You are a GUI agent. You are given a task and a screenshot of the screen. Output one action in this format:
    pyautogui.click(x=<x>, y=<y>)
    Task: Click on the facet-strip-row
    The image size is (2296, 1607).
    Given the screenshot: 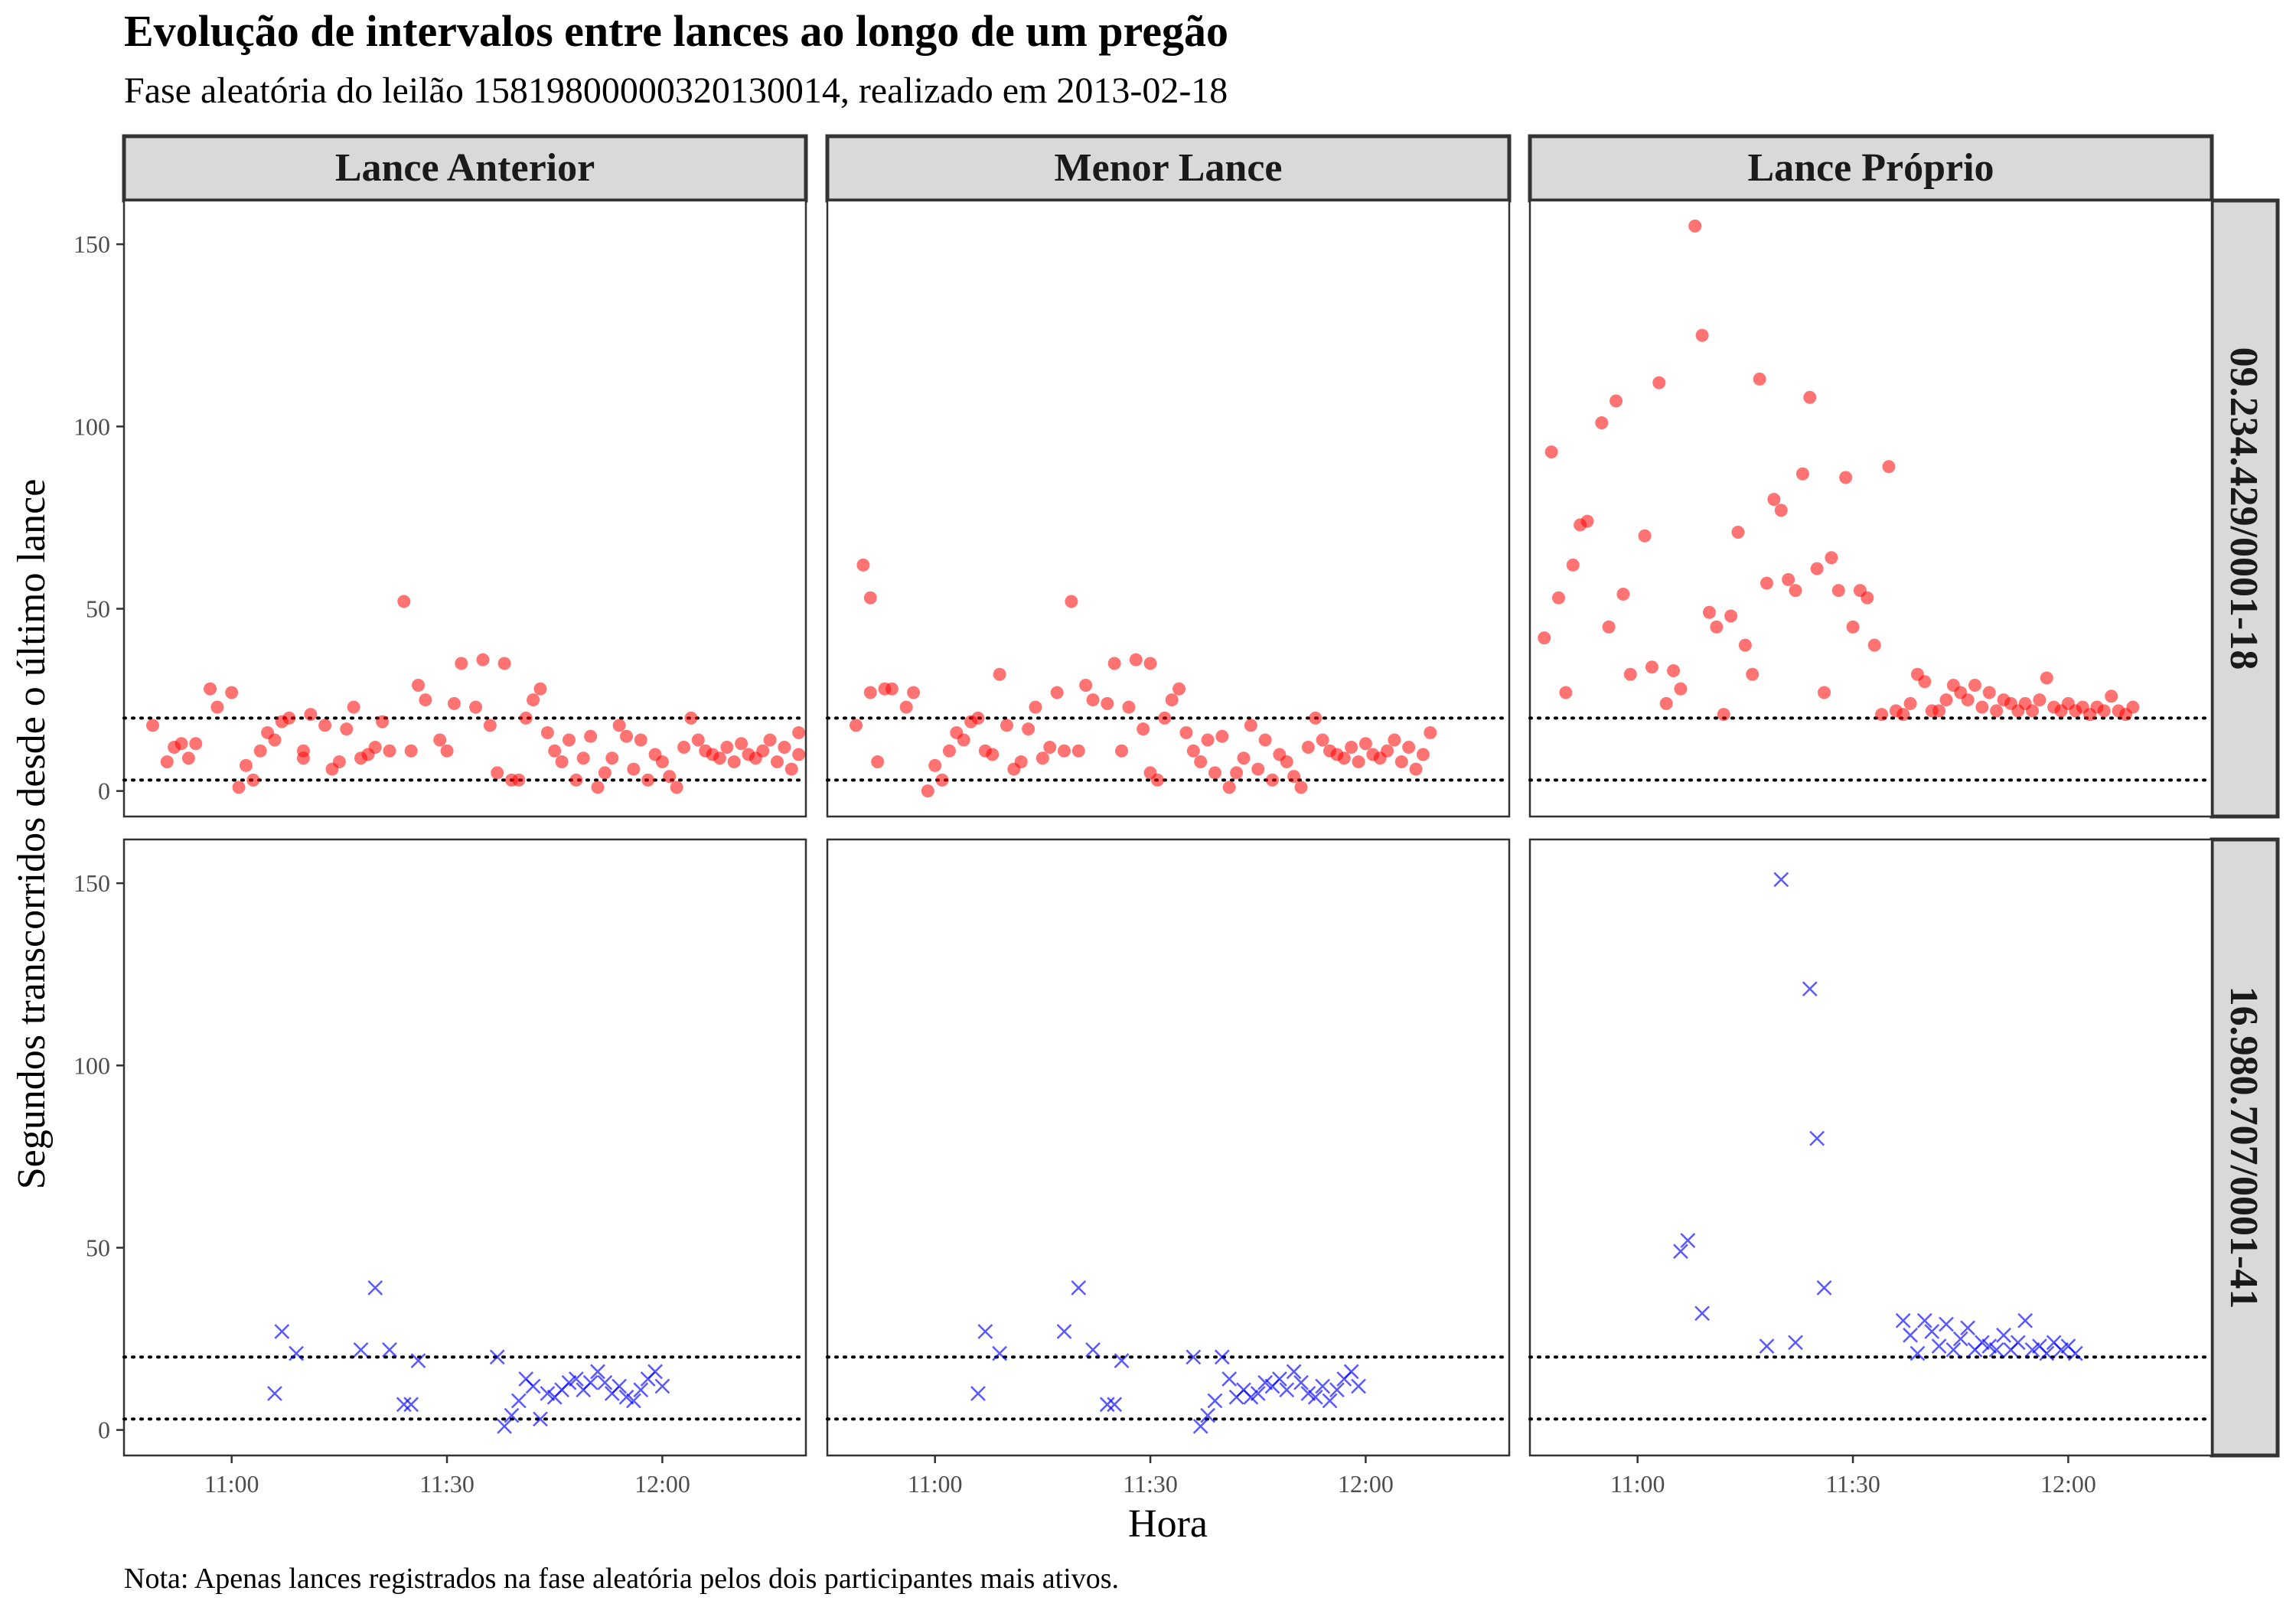 What is the action you would take?
    pyautogui.click(x=2245, y=508)
    